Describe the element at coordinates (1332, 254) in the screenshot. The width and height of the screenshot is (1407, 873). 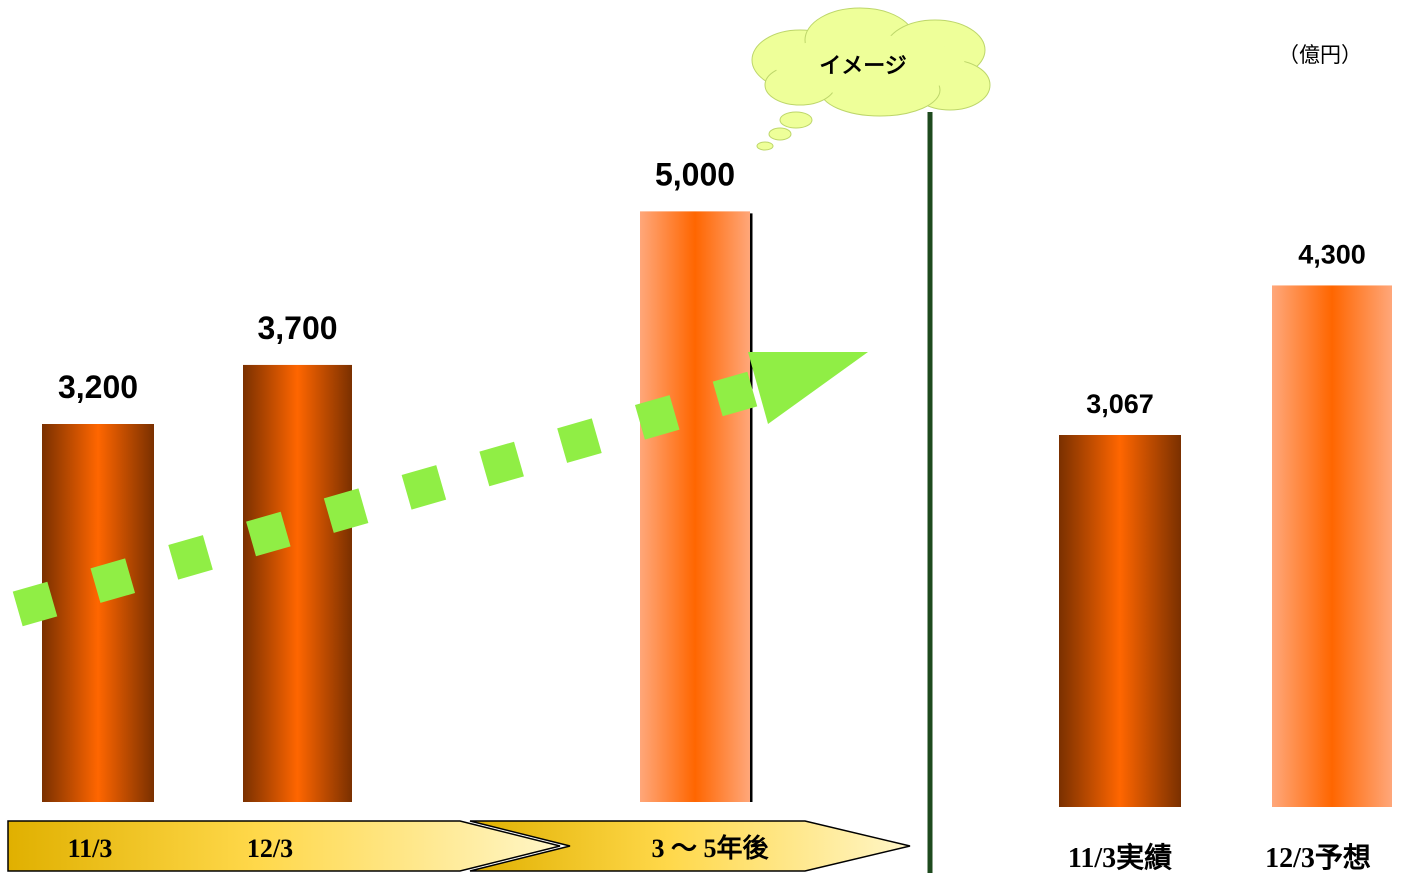
I see `value-label-right-1: 4,300` at that location.